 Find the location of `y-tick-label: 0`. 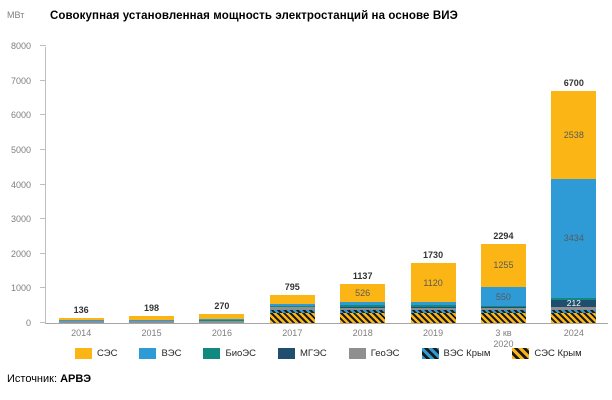

y-tick-label: 0 is located at coordinates (28, 323).